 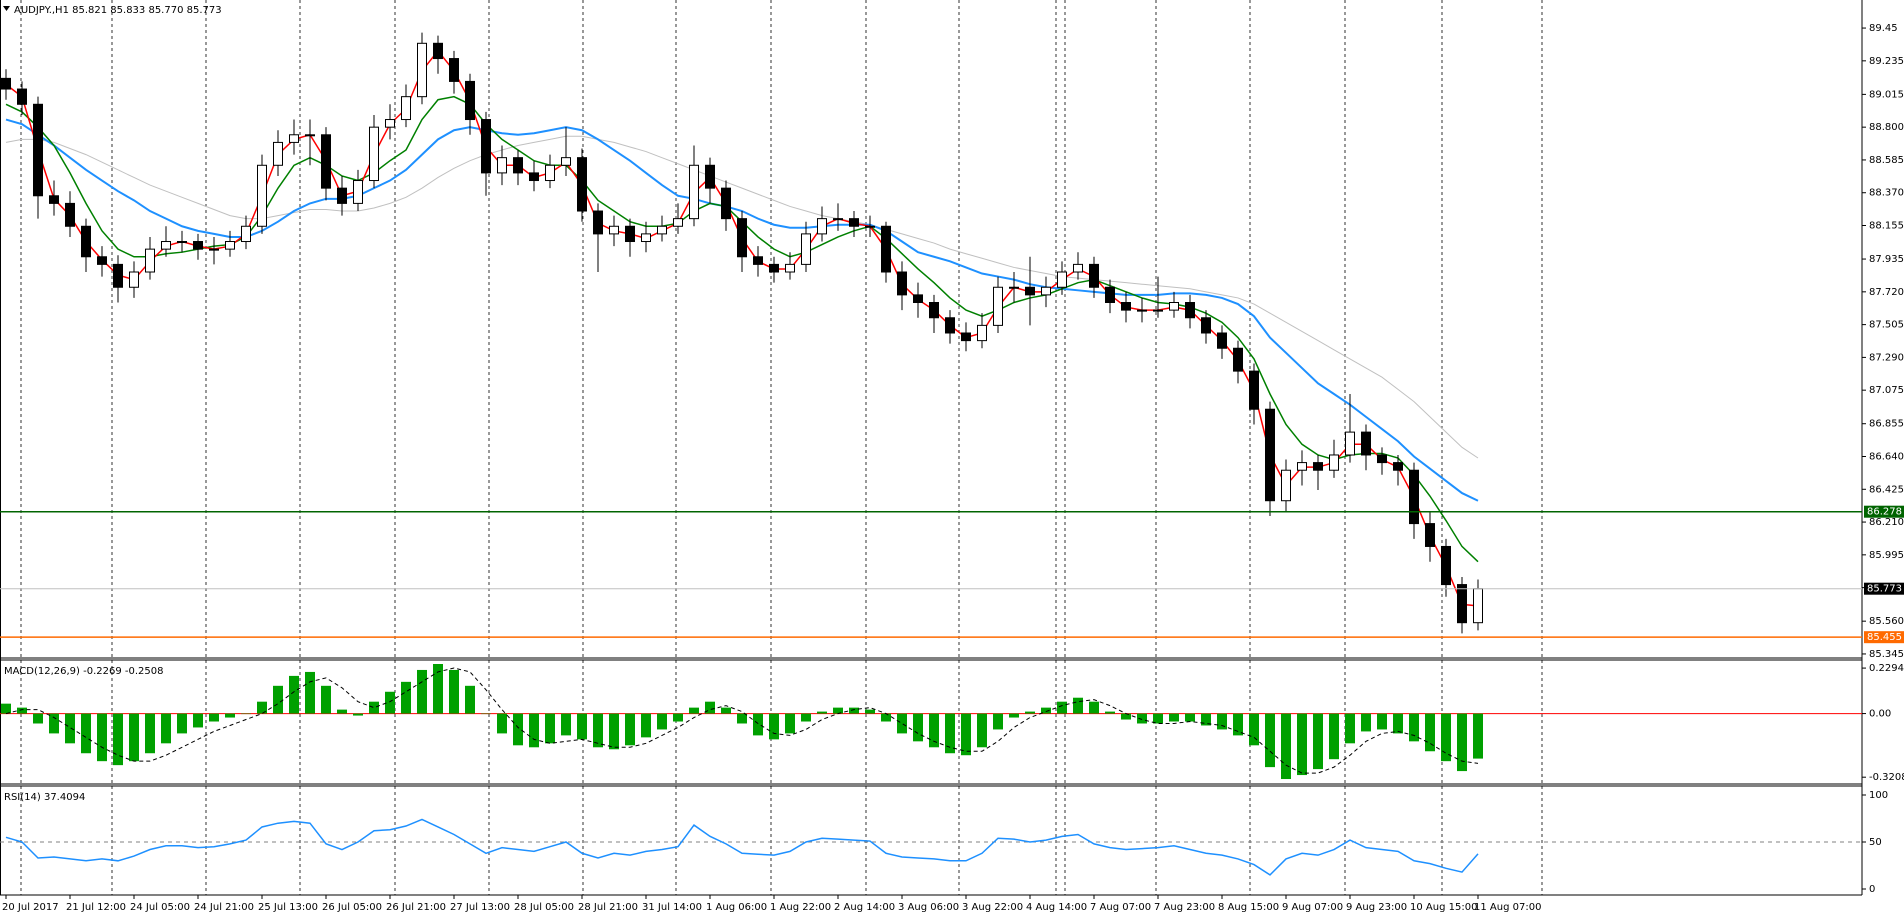 What do you see at coordinates (1886, 555) in the screenshot?
I see `y-tick-label: 85.995` at bounding box center [1886, 555].